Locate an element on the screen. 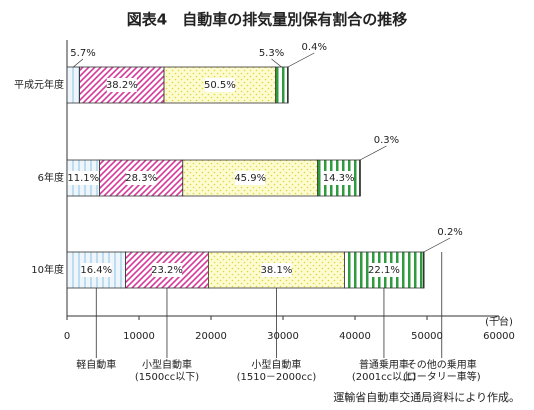  data-label: 45.9% is located at coordinates (250, 178).